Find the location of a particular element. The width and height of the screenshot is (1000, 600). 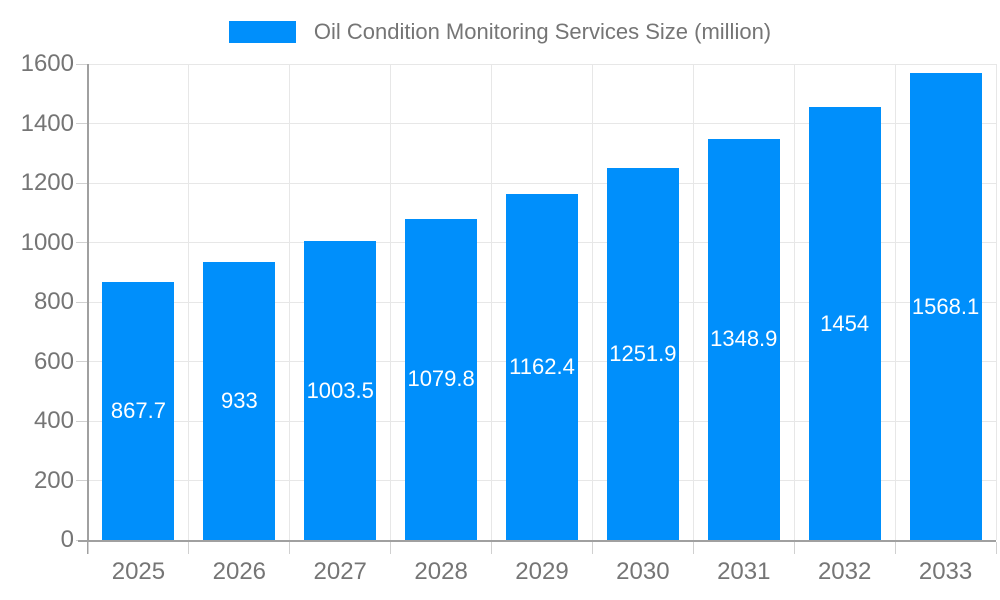

bar: 867.7 is located at coordinates (138, 410).